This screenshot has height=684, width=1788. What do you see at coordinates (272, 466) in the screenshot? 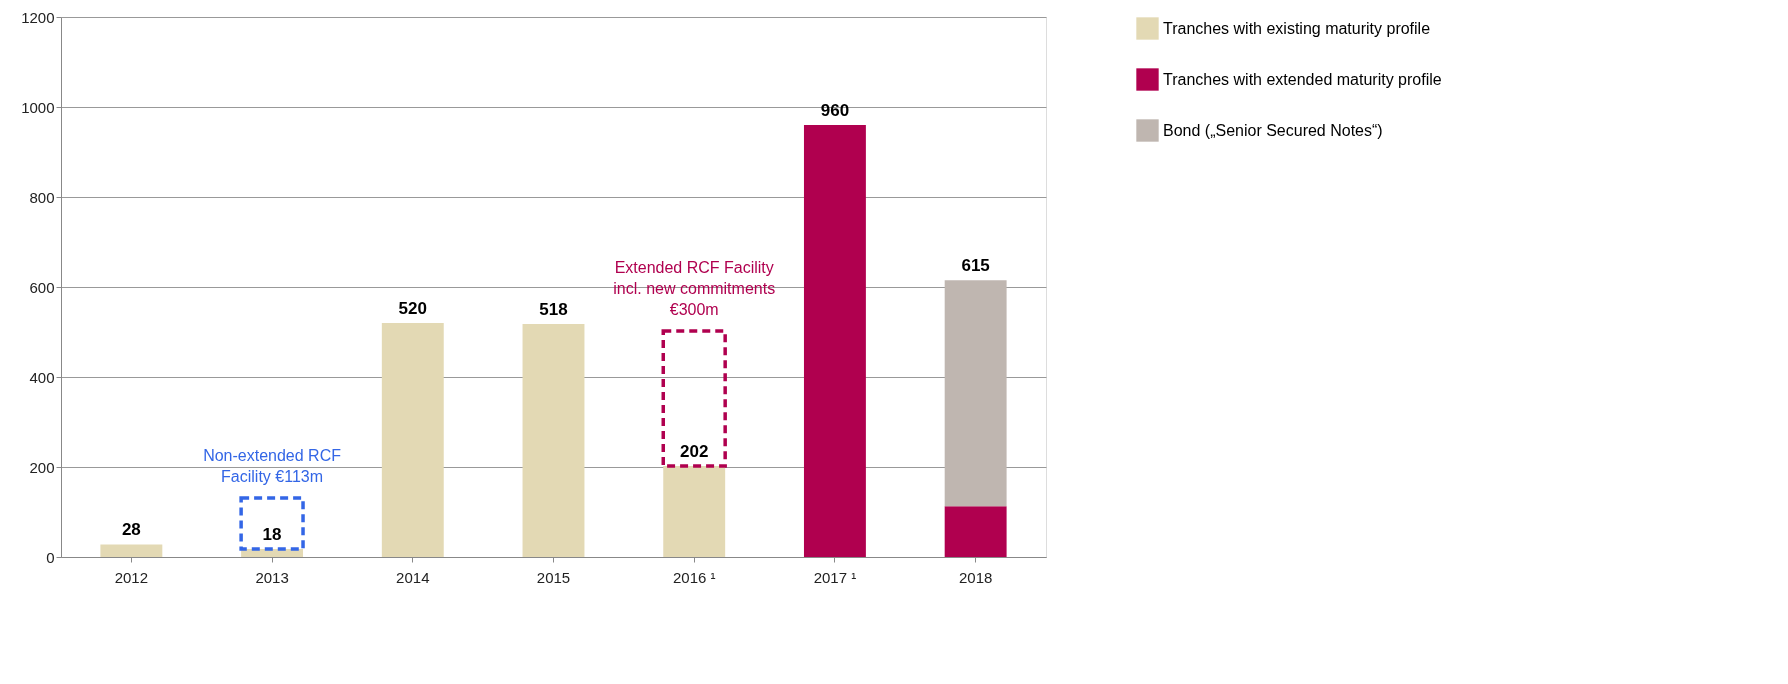
I see `annotation: Non-extended RCF Facility €113m` at bounding box center [272, 466].